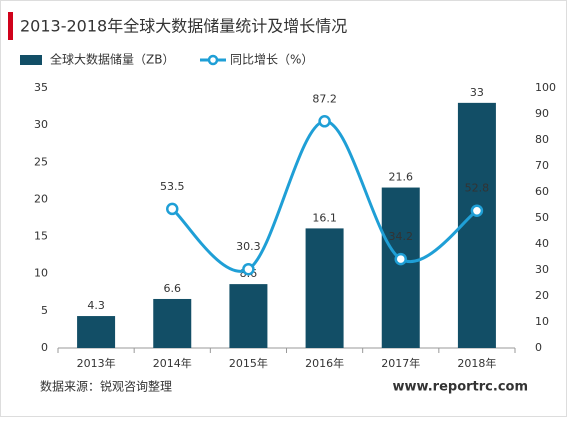  I want to click on y2-tick-label: 0, so click(538, 347).